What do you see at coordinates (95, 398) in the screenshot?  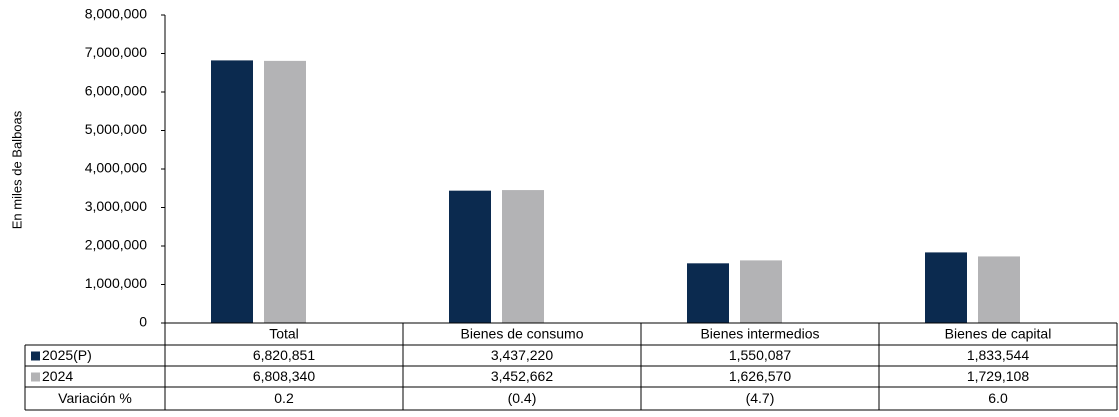 I see `variation-row-label: Variación %` at bounding box center [95, 398].